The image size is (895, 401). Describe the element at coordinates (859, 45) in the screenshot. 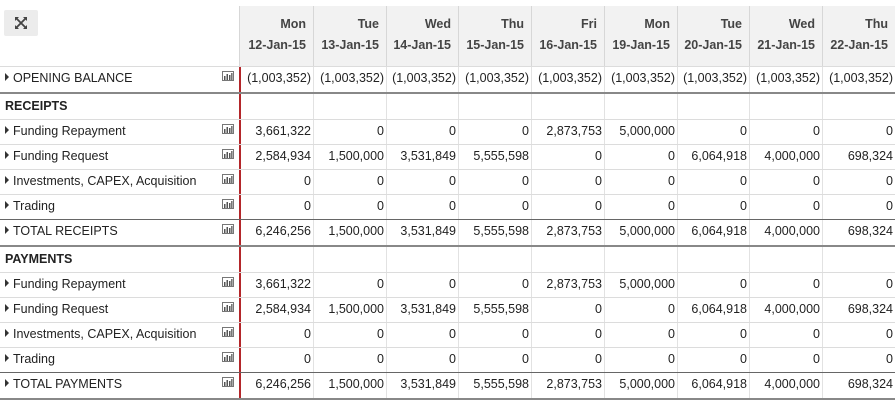

I see `column-date: 22-Jan-15` at that location.